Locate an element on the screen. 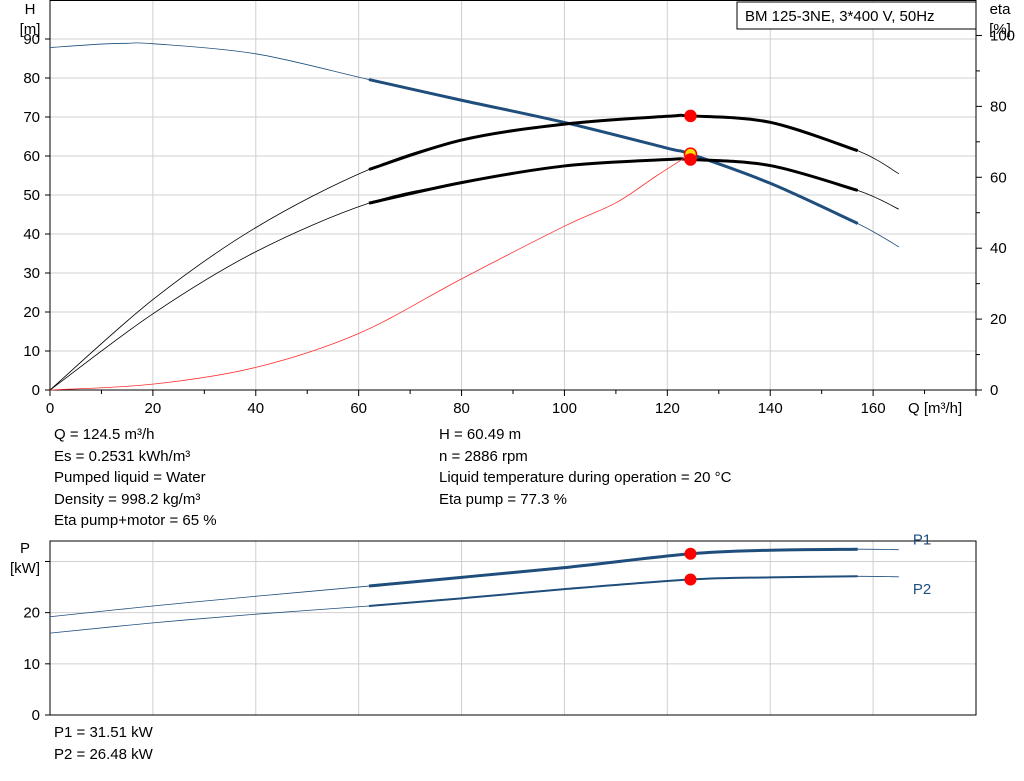 Image resolution: width=1024 pixels, height=781 pixels. power-y-axis-unit: [kW] is located at coordinates (25, 568).